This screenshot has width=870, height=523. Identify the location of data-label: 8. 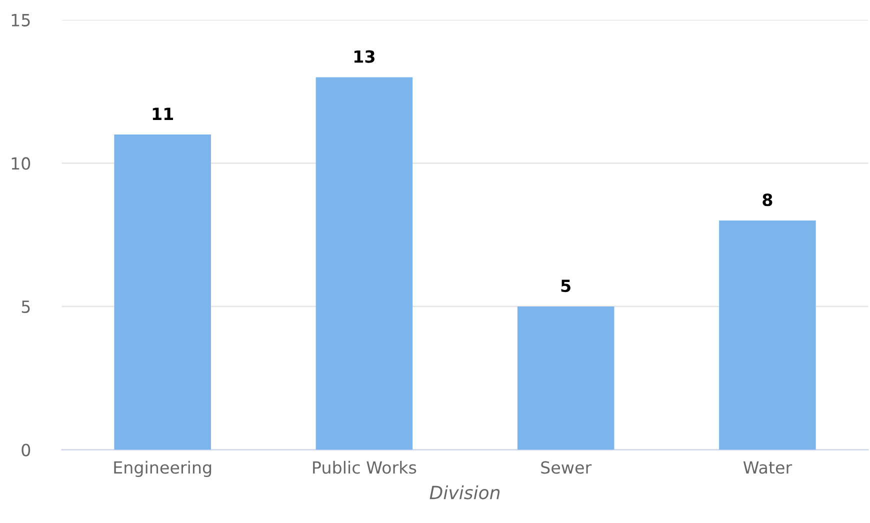
(767, 200).